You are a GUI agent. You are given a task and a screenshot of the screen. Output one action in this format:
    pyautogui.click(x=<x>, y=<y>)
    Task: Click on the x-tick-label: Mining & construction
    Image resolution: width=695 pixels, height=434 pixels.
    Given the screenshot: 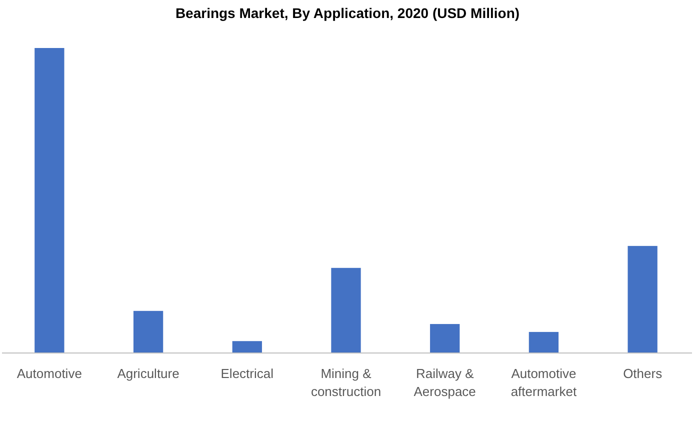 What is the action you would take?
    pyautogui.click(x=346, y=382)
    